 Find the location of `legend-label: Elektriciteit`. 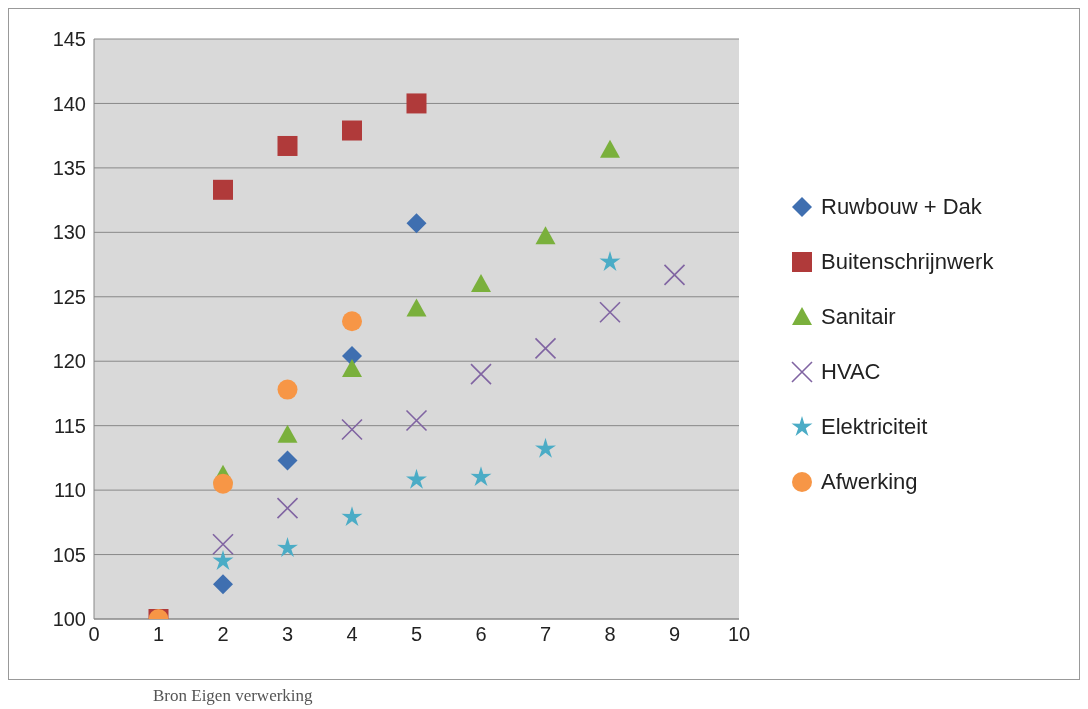

legend-label: Elektriciteit is located at coordinates (874, 426).